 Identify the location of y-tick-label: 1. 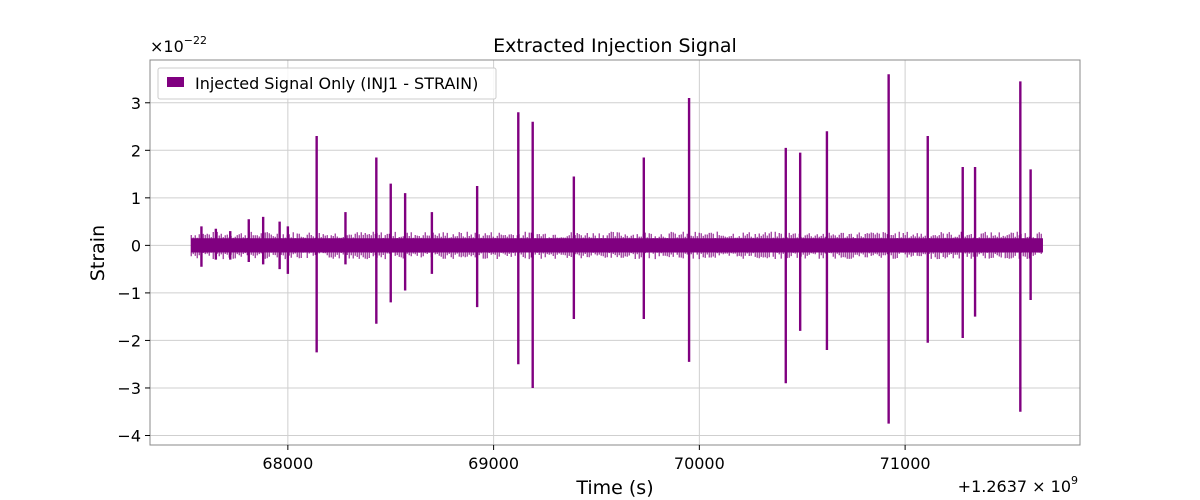
(136, 198).